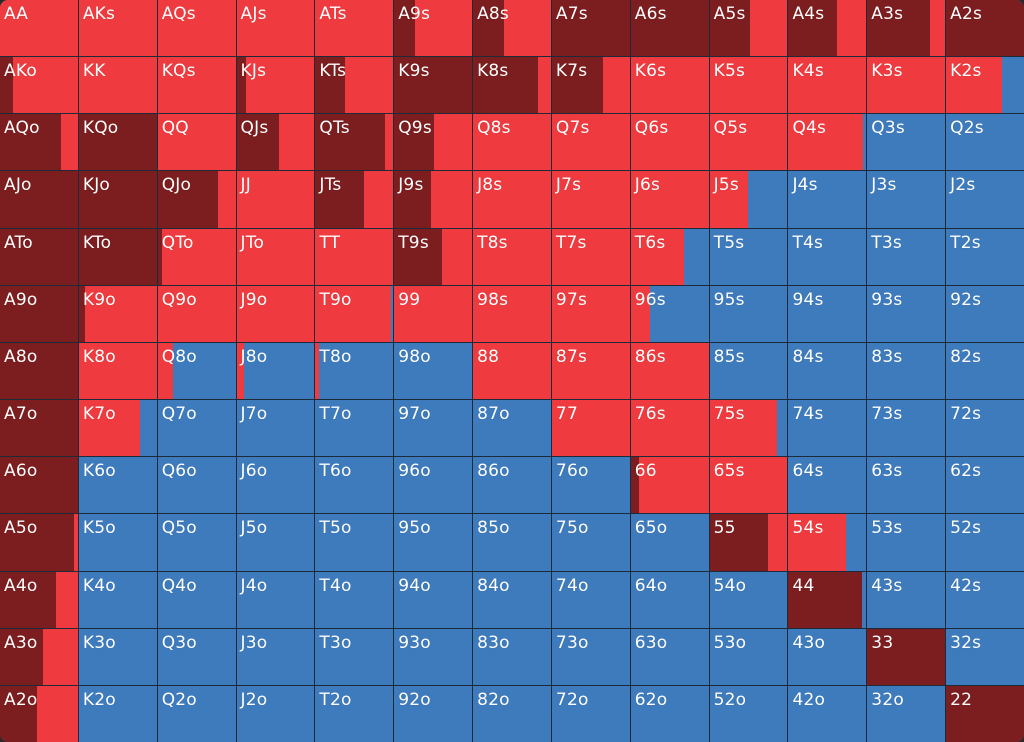 The height and width of the screenshot is (742, 1024). Describe the element at coordinates (669, 371) in the screenshot. I see `hand-cell: 86s` at that location.